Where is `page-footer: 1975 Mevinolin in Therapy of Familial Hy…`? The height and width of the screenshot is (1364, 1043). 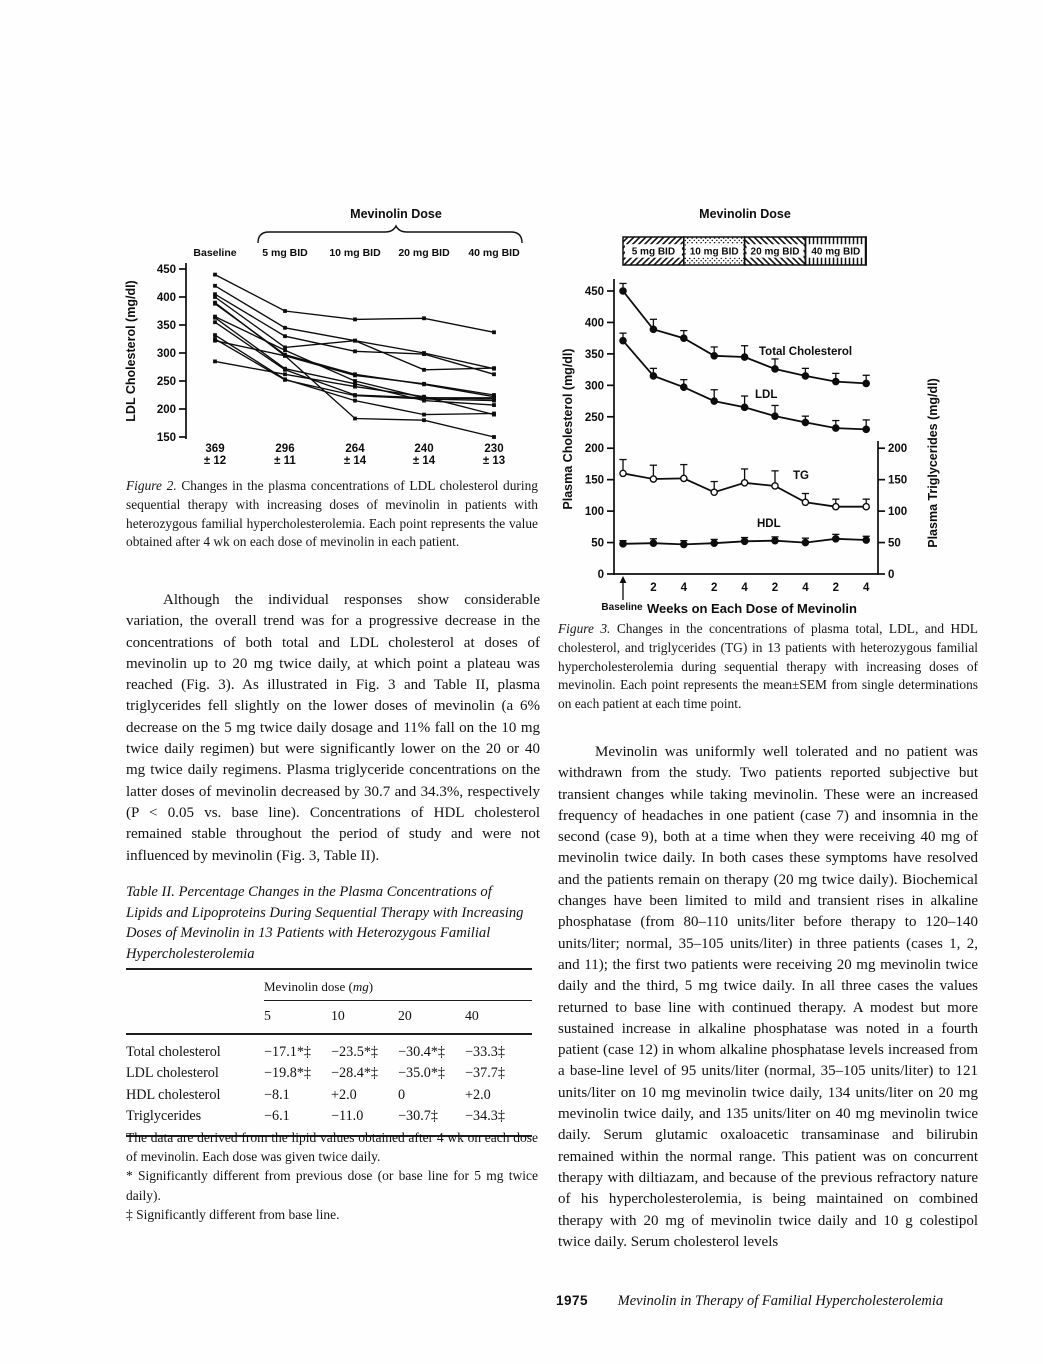
page-footer: 1975 Mevinolin in Therapy of Familial Hy… is located at coordinates (771, 1301).